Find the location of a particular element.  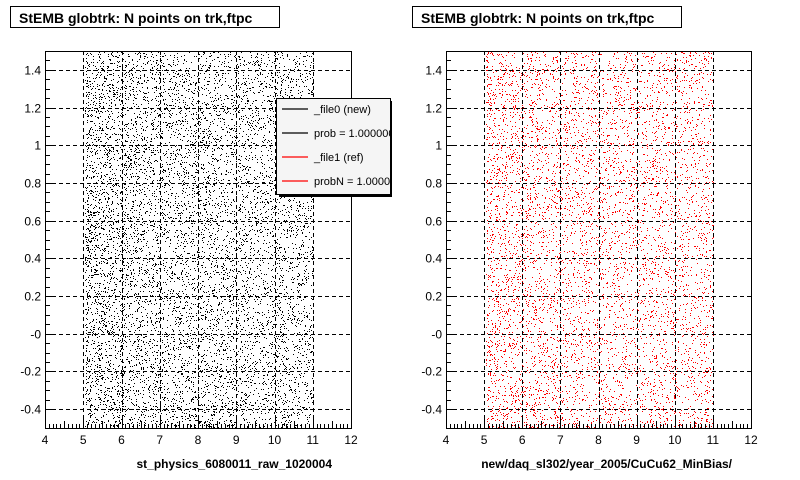

legend-clip is located at coordinates (402, 149).